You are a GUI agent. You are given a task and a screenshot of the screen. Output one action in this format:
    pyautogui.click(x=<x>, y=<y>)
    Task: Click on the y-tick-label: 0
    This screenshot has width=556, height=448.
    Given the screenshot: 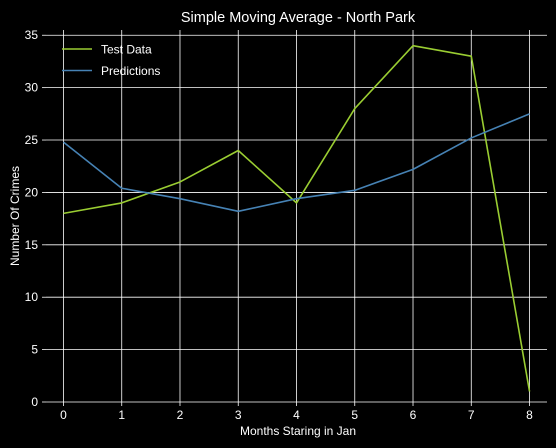 What is the action you would take?
    pyautogui.click(x=34, y=402)
    